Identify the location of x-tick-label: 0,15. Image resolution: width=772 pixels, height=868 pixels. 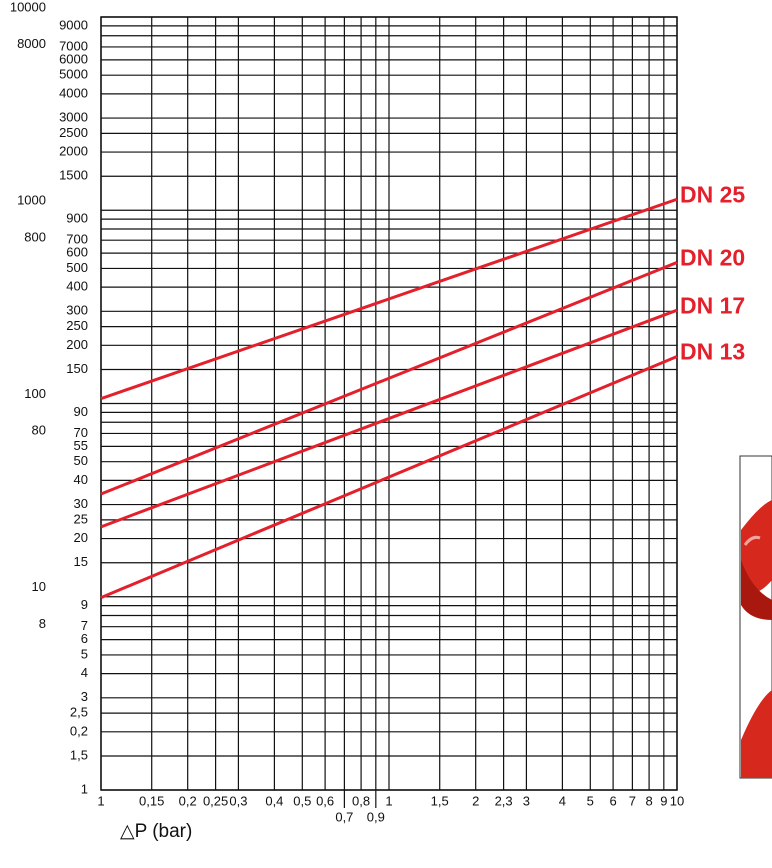
(151, 800).